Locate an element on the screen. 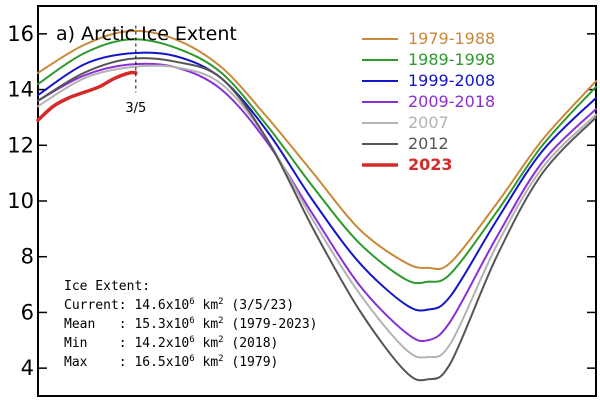 The width and height of the screenshot is (600, 400). stats-note: (1979) is located at coordinates (251, 362).